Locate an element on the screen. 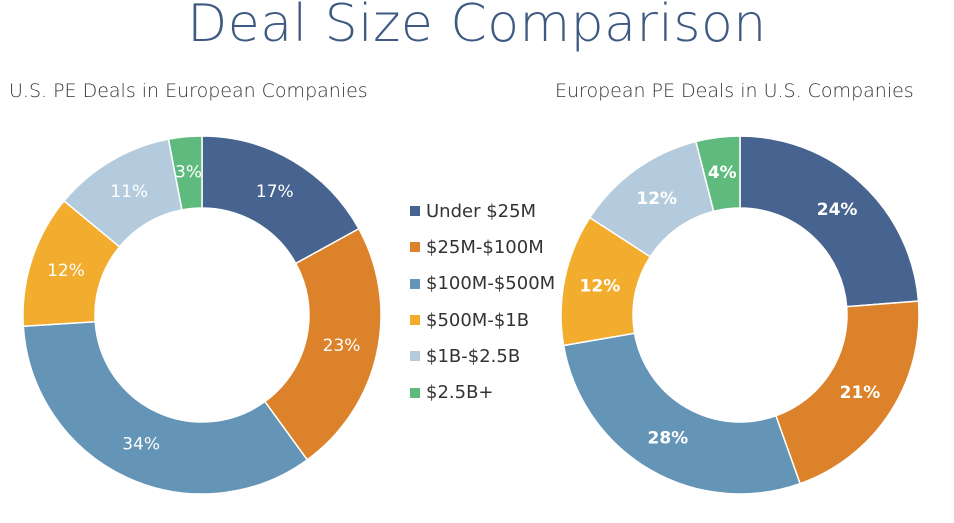 This screenshot has width=954, height=523. legend-item-under-25m: Under $25M is located at coordinates (482, 211).